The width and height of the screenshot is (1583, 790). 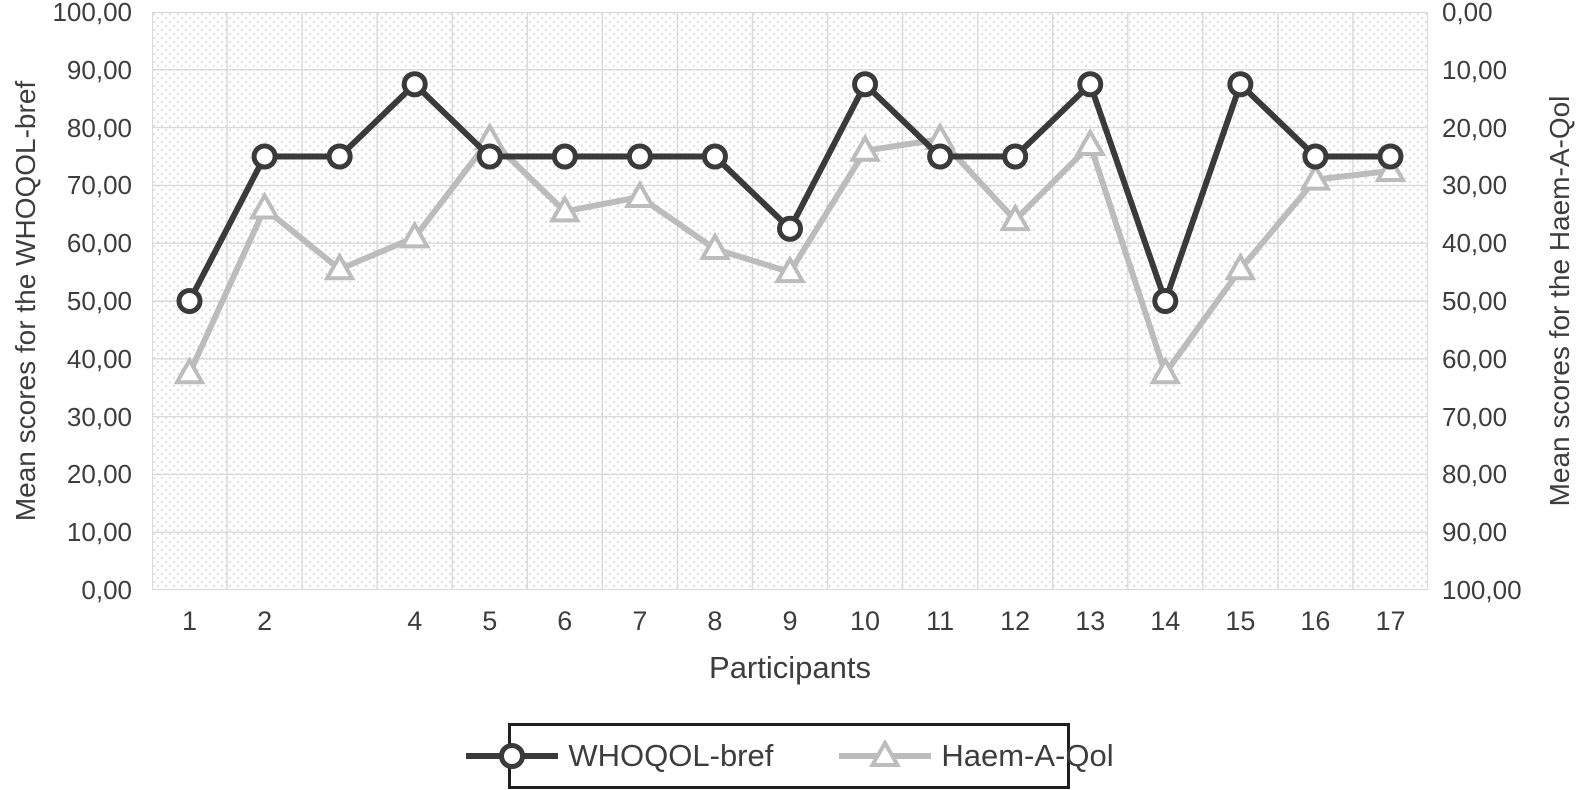 I want to click on x-axis-tick-label: 5, so click(x=490, y=621).